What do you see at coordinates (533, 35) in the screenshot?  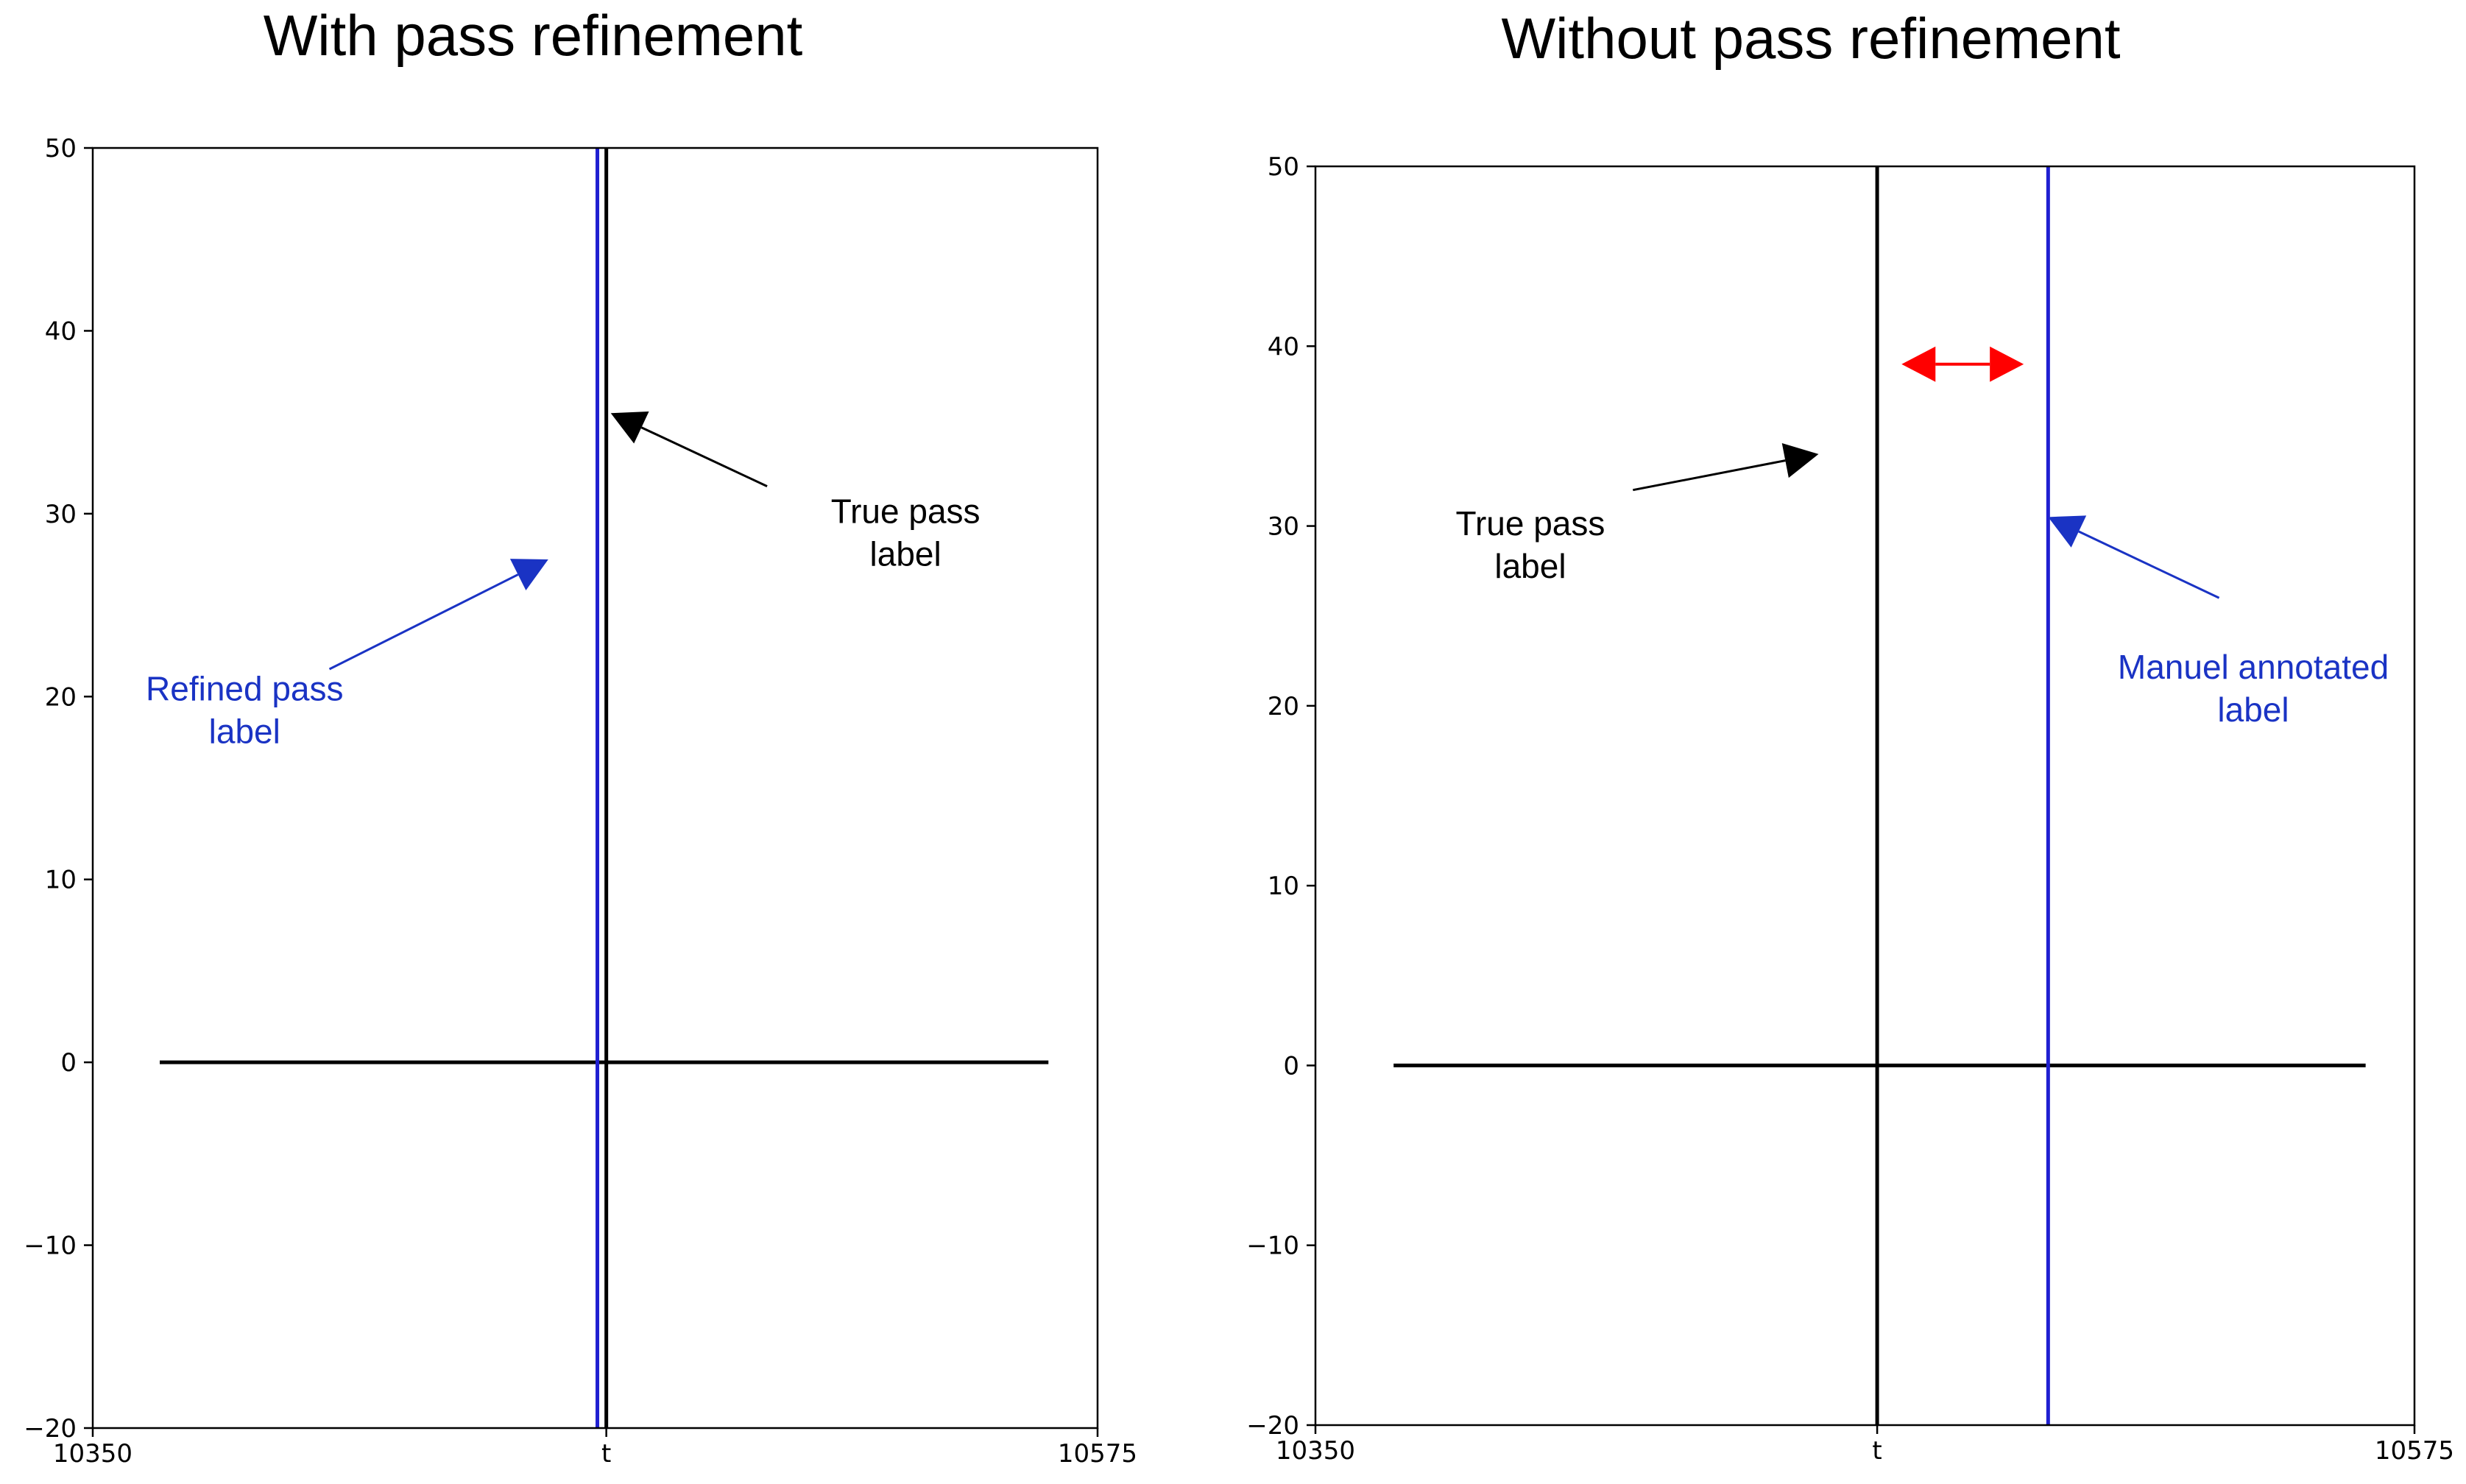 I see `panel-title: With pass refinement` at bounding box center [533, 35].